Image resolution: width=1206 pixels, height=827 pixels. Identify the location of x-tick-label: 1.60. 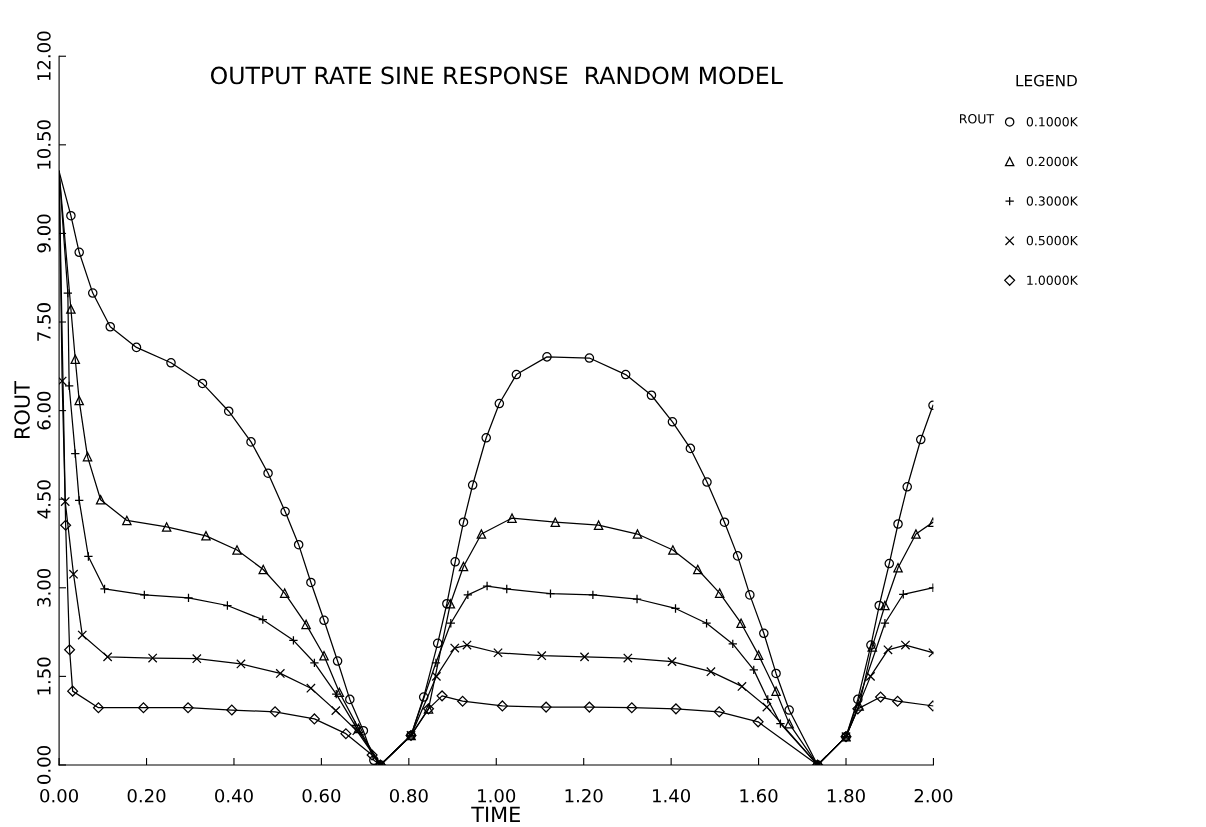
(759, 795).